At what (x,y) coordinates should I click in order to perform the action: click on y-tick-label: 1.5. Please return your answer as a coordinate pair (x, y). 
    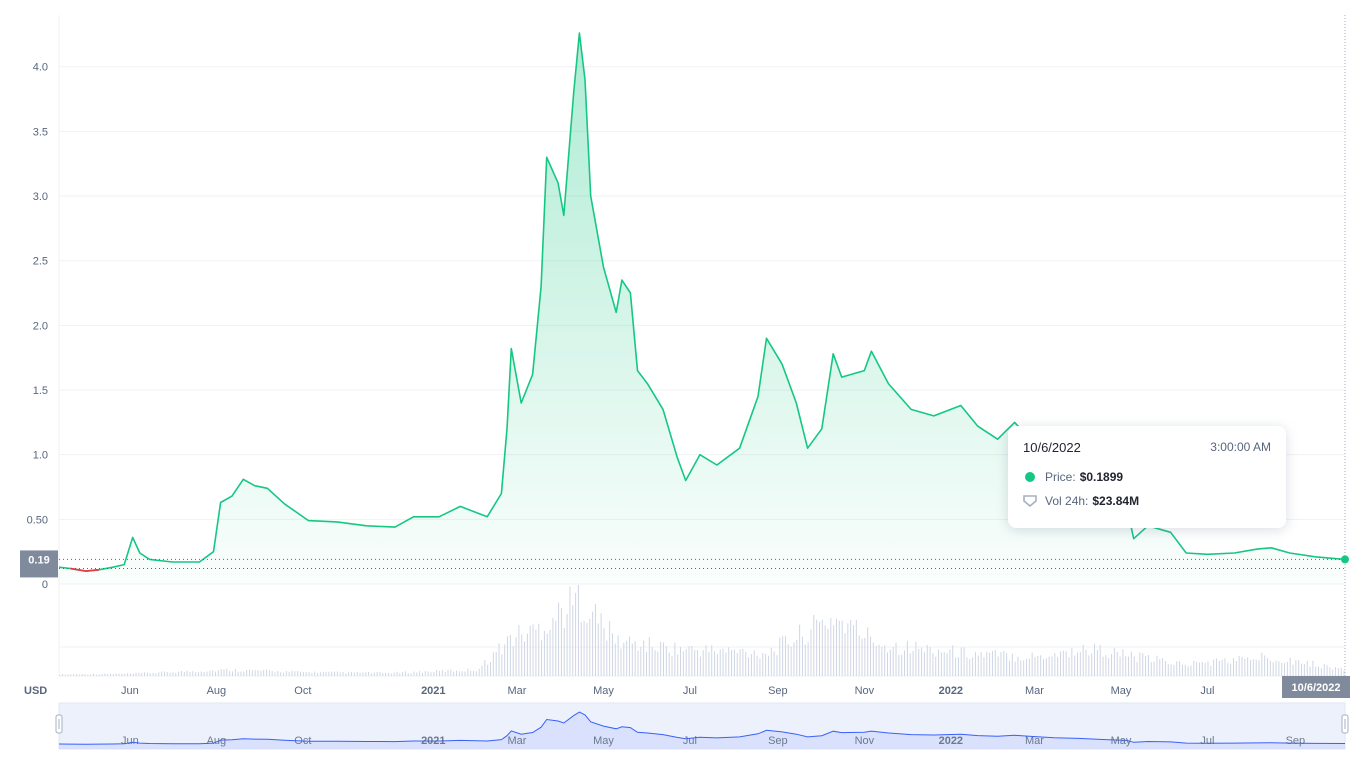
    Looking at the image, I should click on (40, 391).